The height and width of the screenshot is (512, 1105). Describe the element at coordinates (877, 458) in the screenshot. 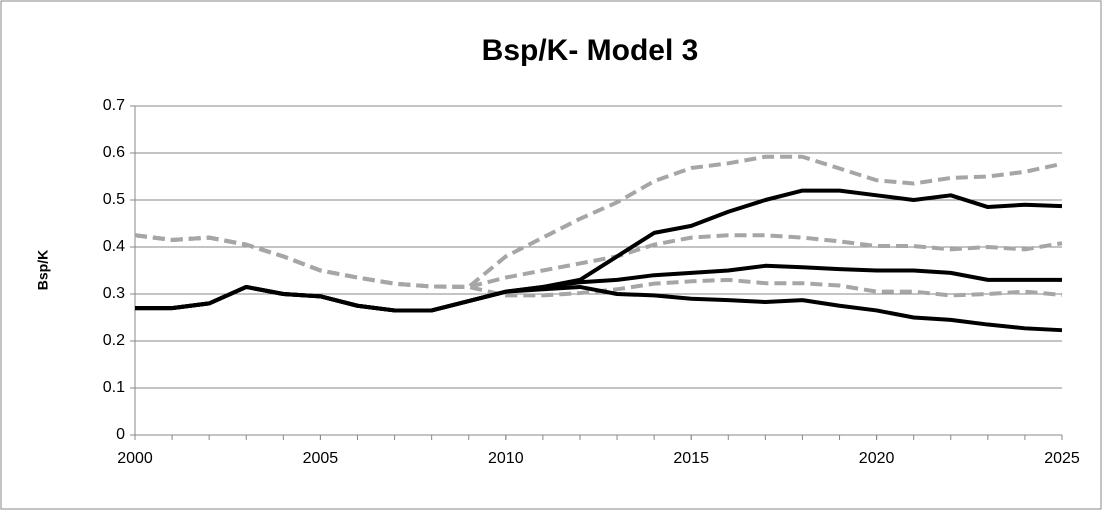

I see `x-tick-label: 2020` at that location.